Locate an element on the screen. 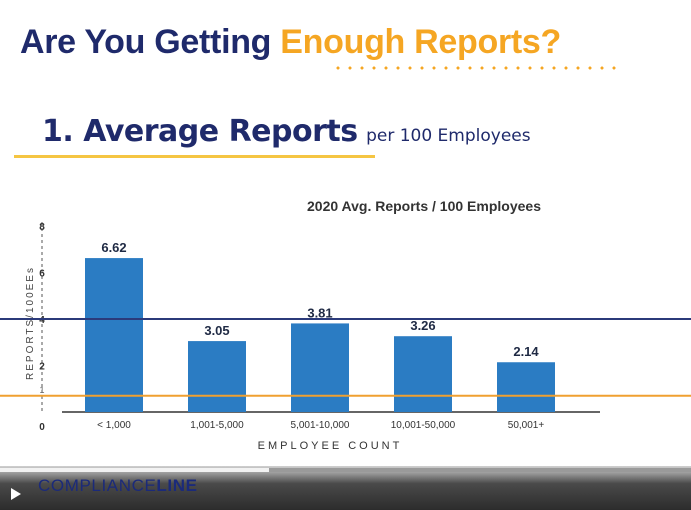 Image resolution: width=691 pixels, height=510 pixels. section-heading-main: 1. Average Reports is located at coordinates (200, 131).